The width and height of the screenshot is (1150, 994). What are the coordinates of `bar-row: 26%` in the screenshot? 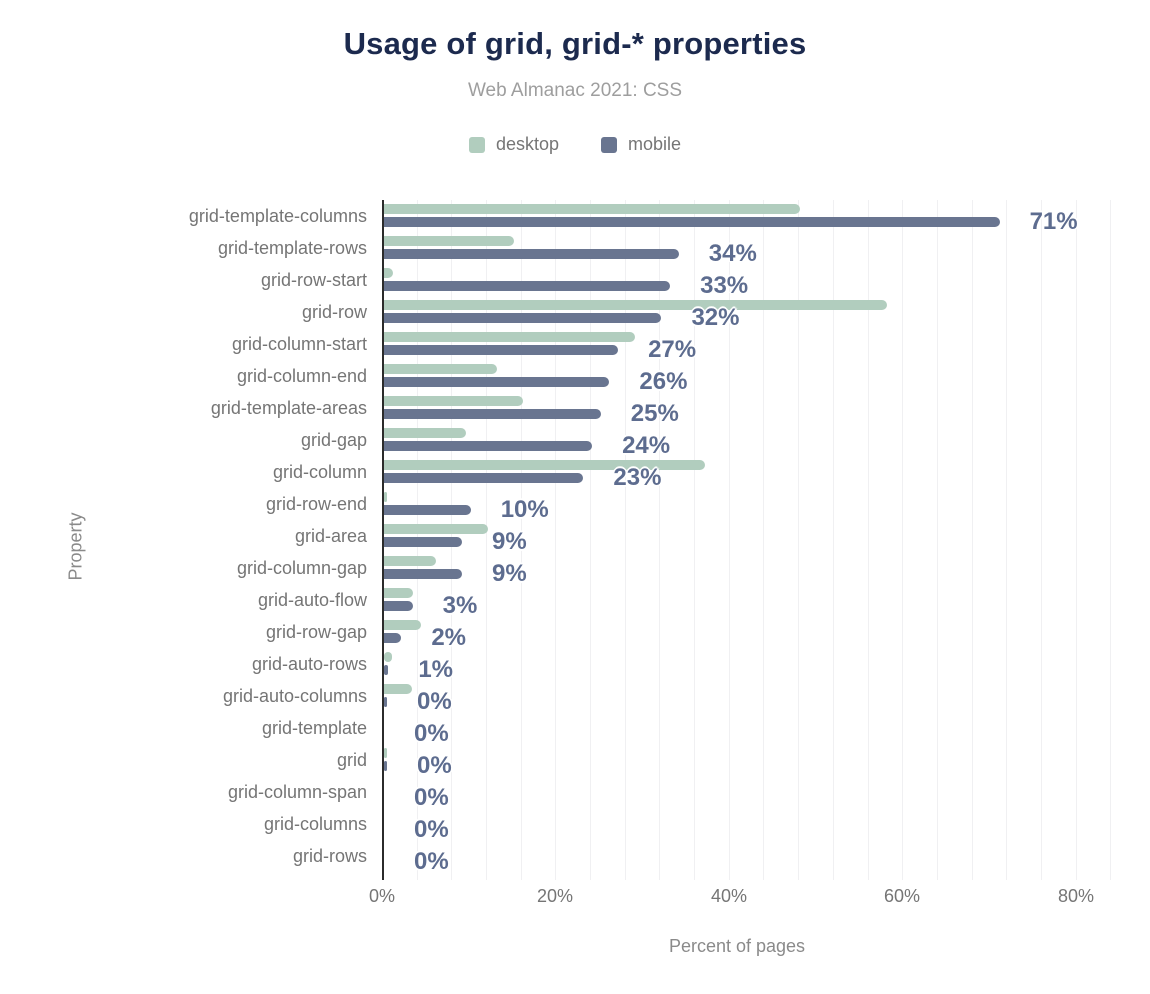 It's located at (750, 377).